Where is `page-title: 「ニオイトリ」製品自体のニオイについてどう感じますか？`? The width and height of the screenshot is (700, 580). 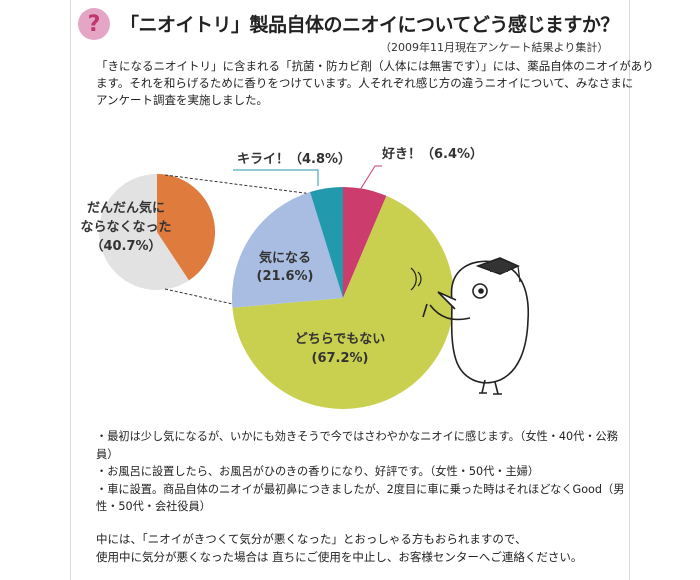 page-title: 「ニオイトリ」製品自体のニオイについてどう感じますか？ is located at coordinates (369, 25).